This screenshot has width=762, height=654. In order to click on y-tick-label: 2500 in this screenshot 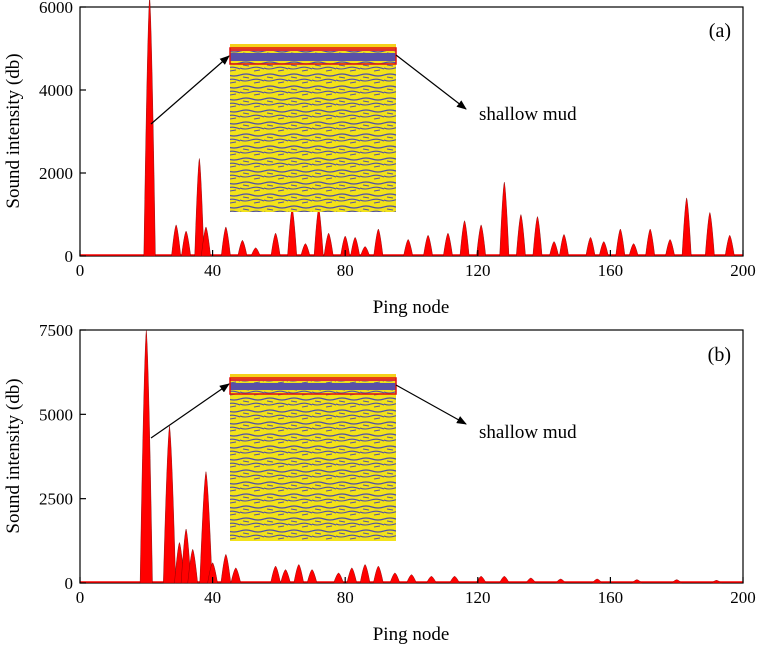, I will do `click(56, 499)`.